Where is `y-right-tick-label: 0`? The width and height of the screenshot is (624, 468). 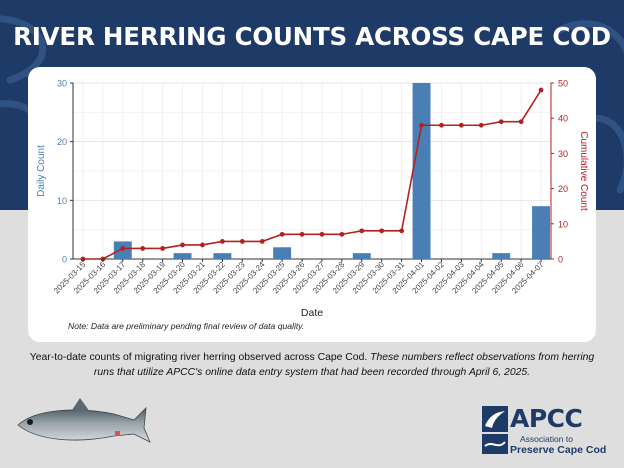
y-right-tick-label: 0 is located at coordinates (560, 260).